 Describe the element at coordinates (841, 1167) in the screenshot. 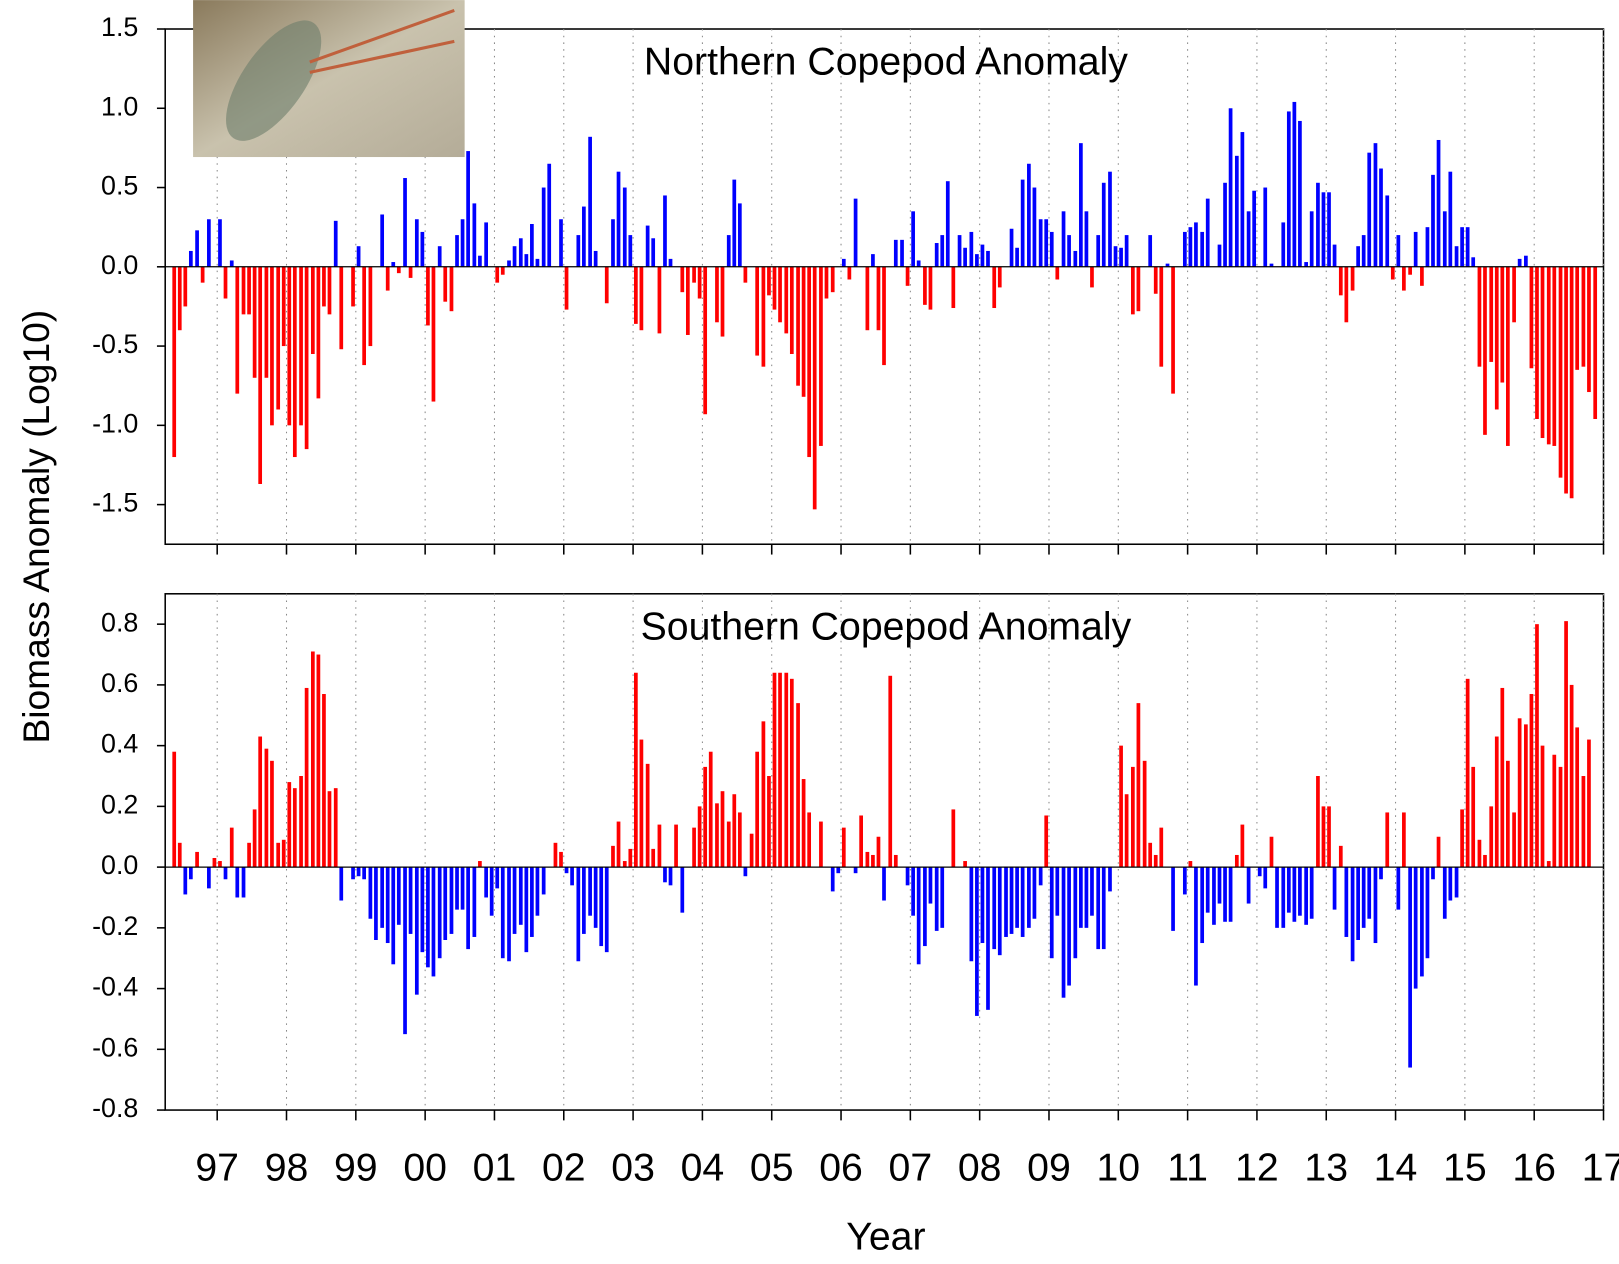

I see `x-tick-label: 06` at that location.